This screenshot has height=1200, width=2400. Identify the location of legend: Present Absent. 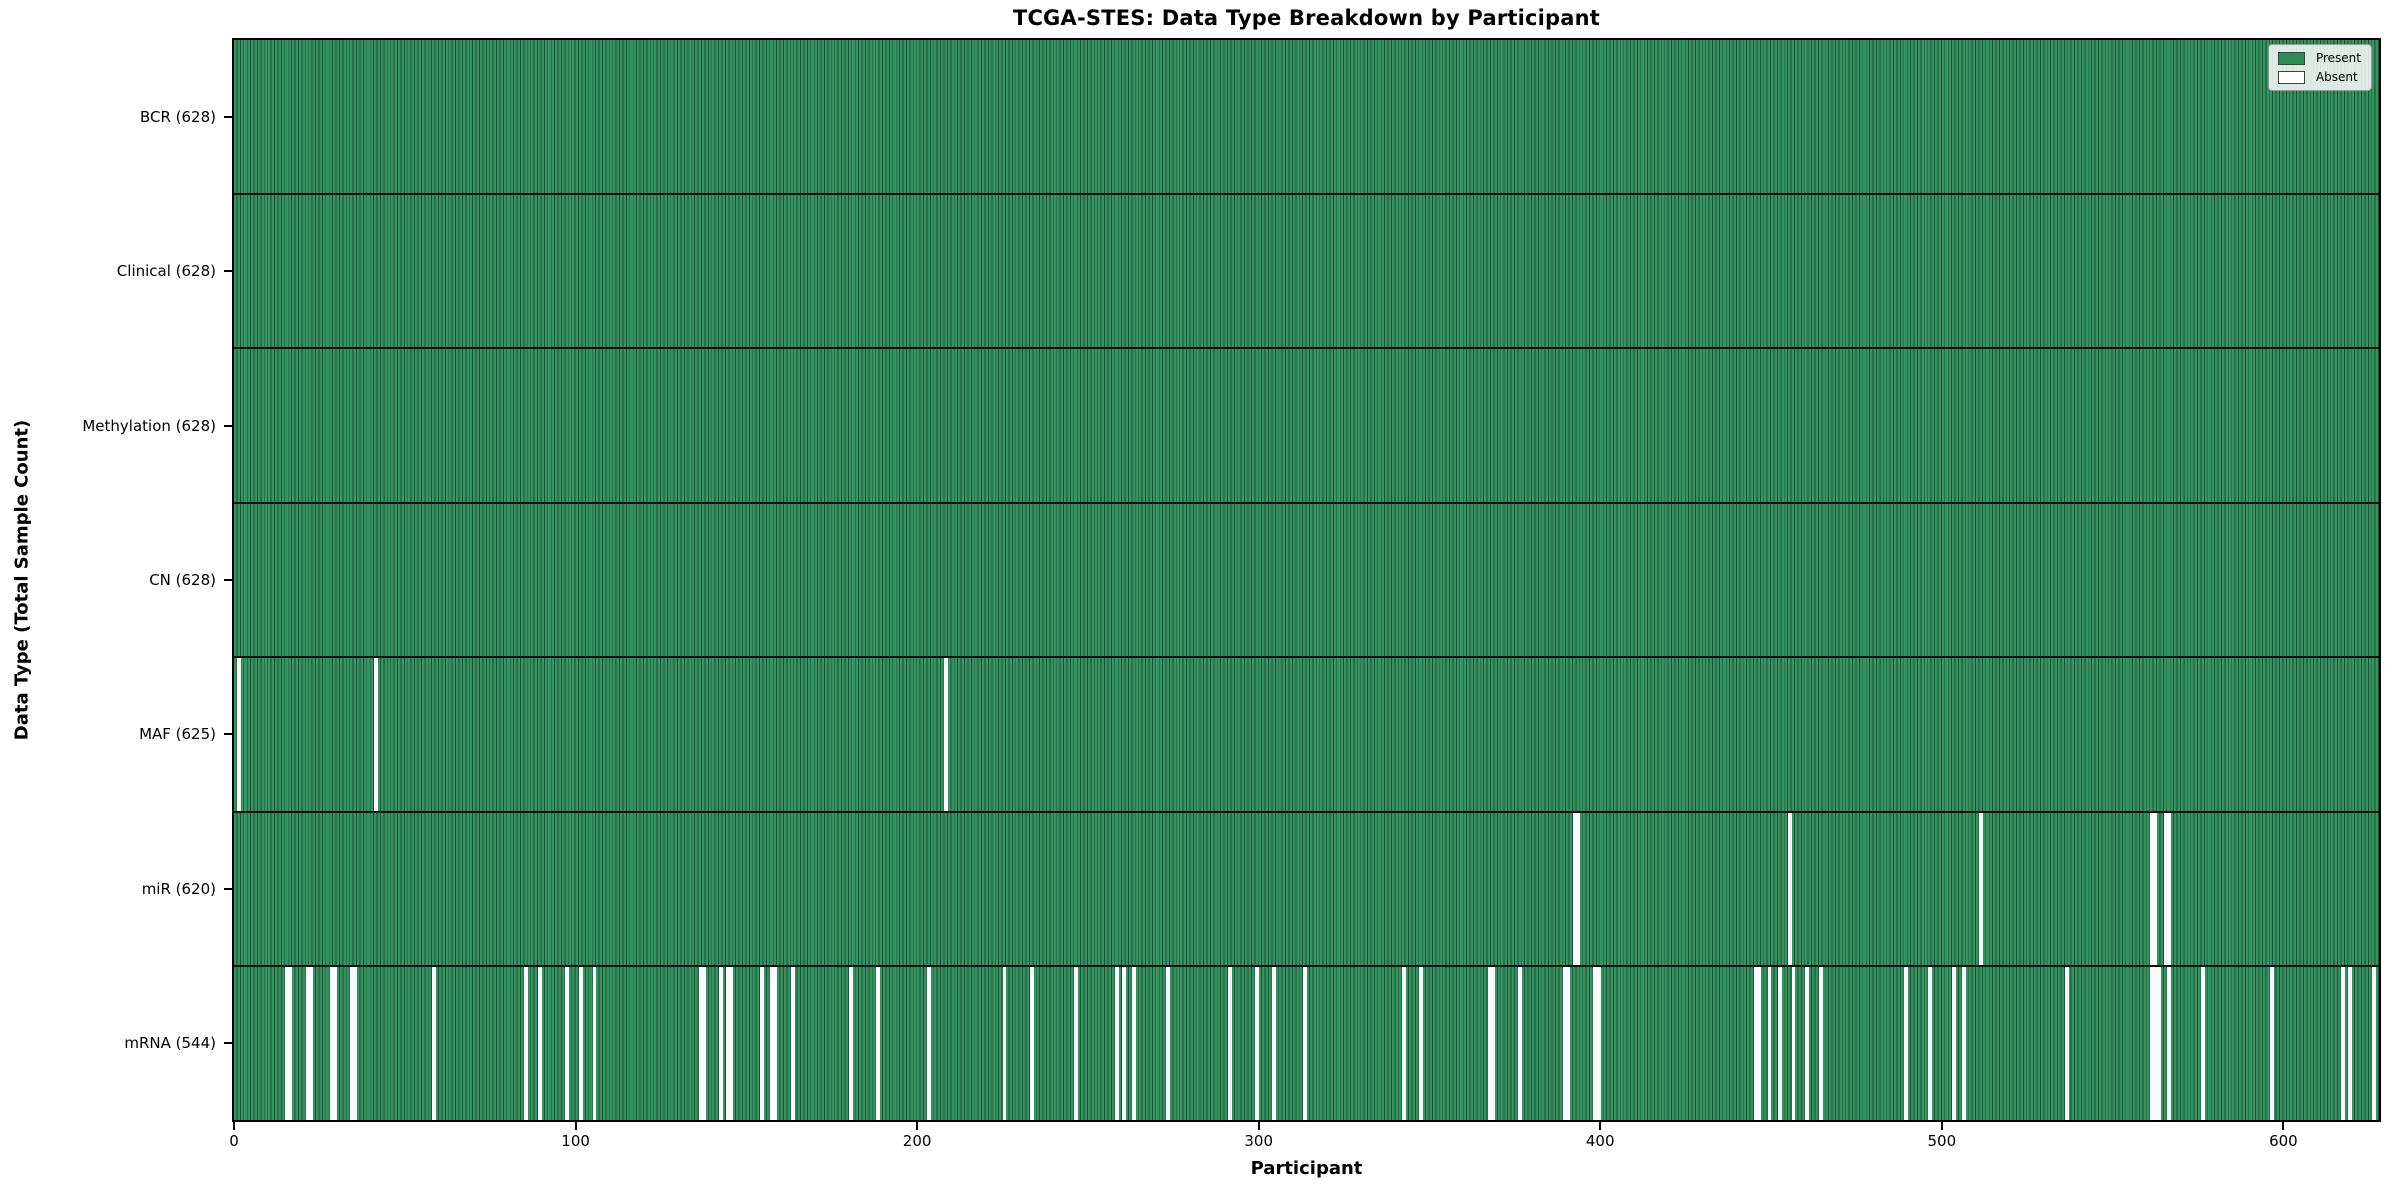
(2319, 67).